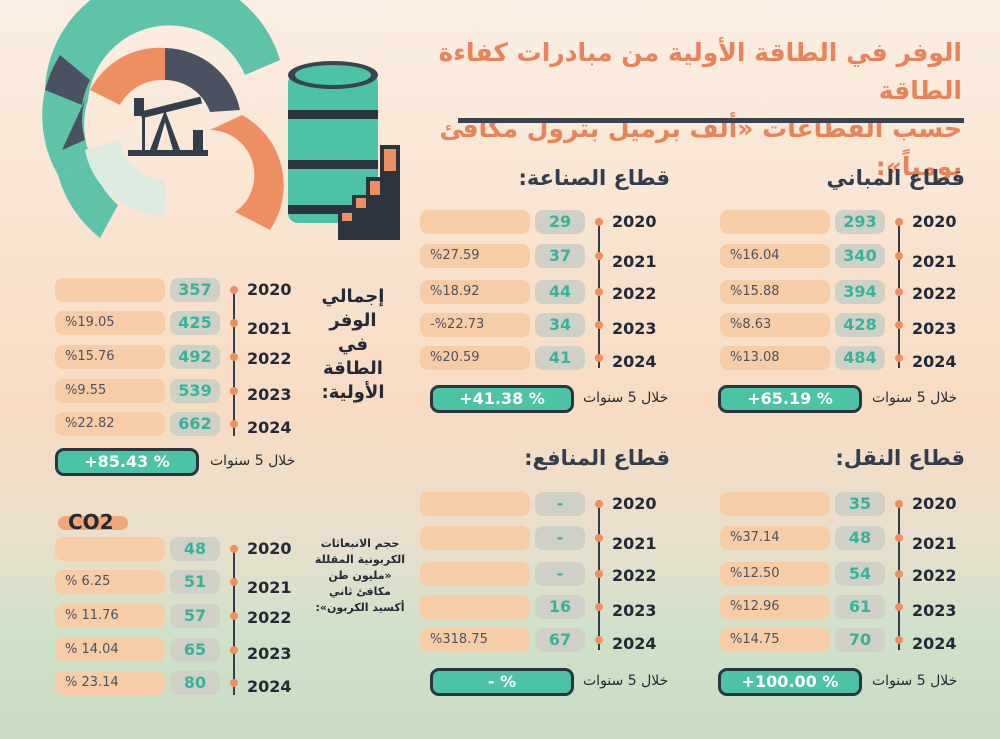  What do you see at coordinates (110, 391) in the screenshot?
I see `change-cell: %9.55` at bounding box center [110, 391].